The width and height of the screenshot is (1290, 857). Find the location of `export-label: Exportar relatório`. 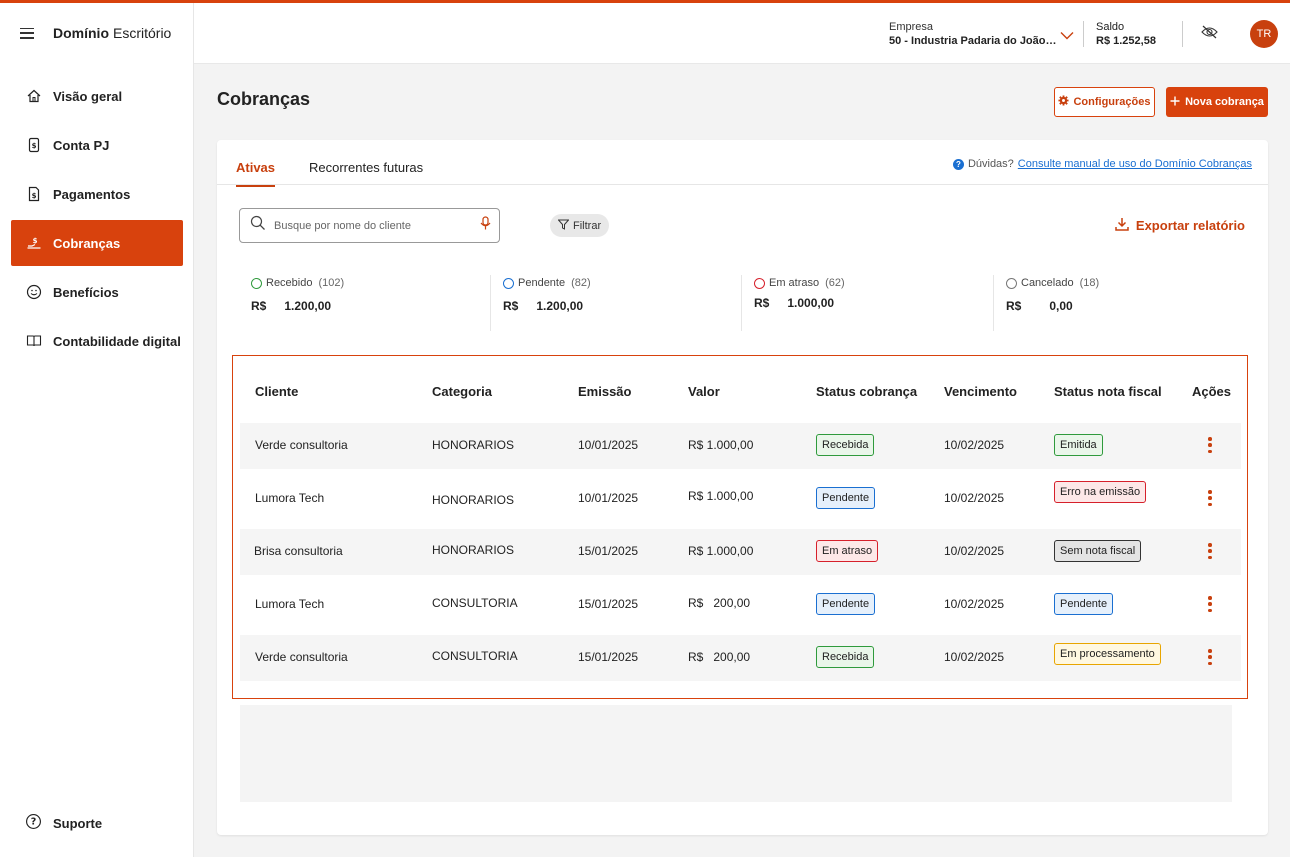

export-label: Exportar relatório is located at coordinates (1190, 225).